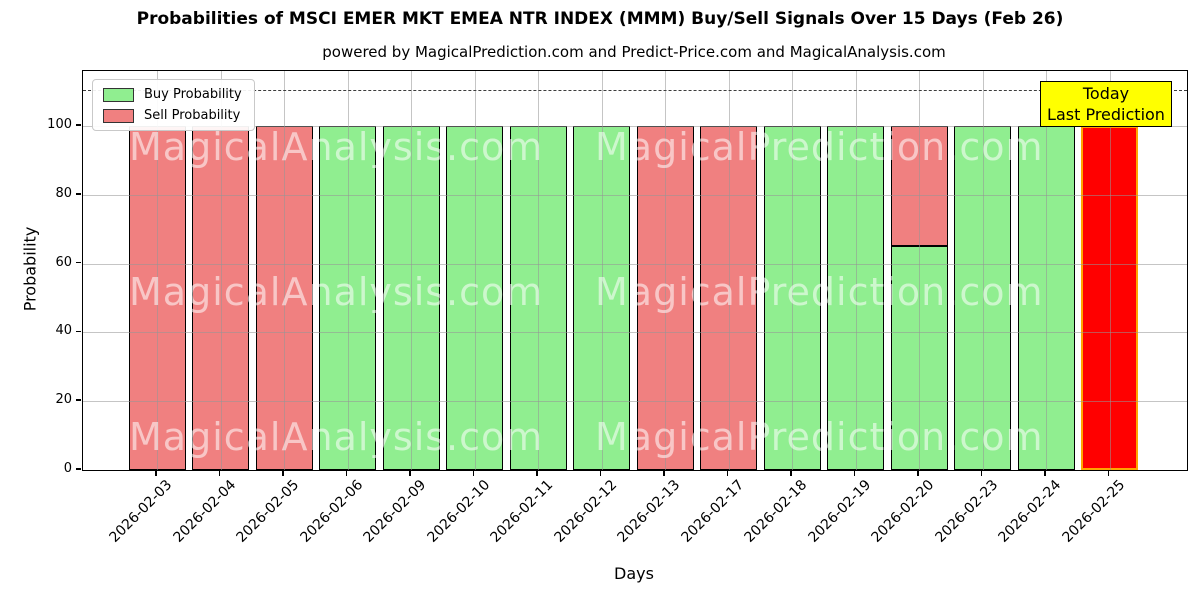  Describe the element at coordinates (118, 94) in the screenshot. I see `legend-swatch-buy` at that location.